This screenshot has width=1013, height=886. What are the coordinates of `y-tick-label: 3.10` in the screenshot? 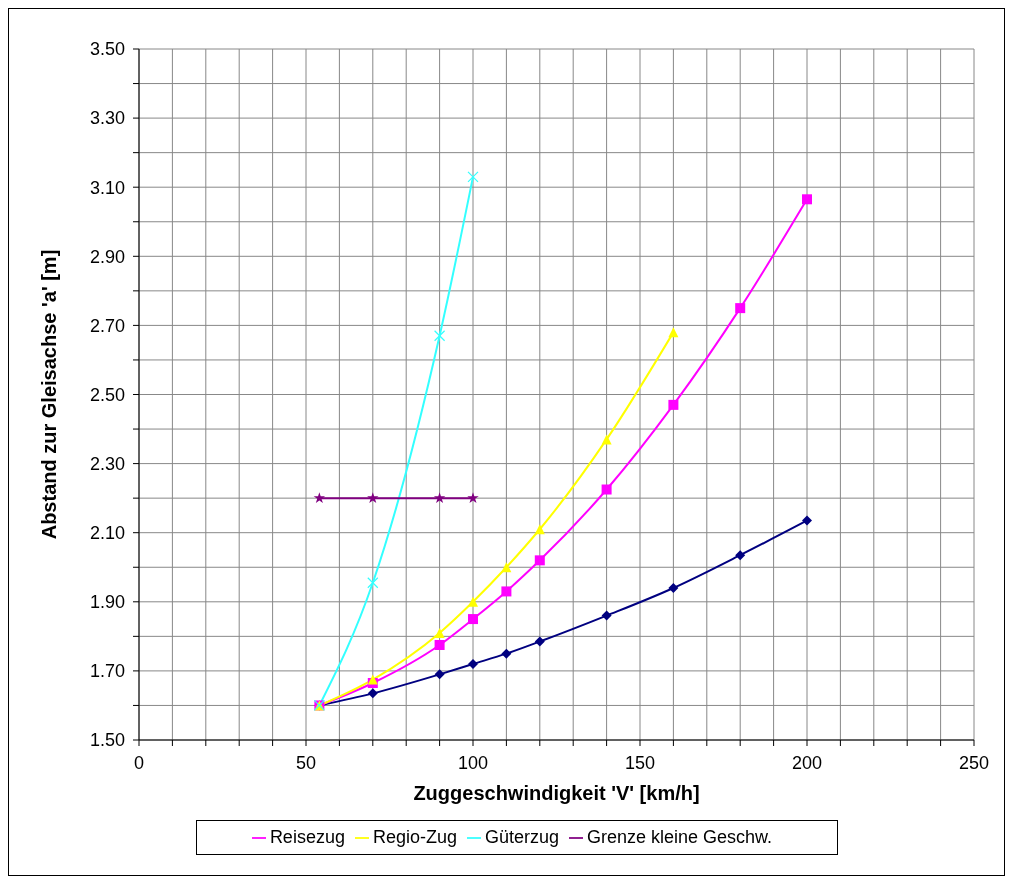 It's located at (107, 187).